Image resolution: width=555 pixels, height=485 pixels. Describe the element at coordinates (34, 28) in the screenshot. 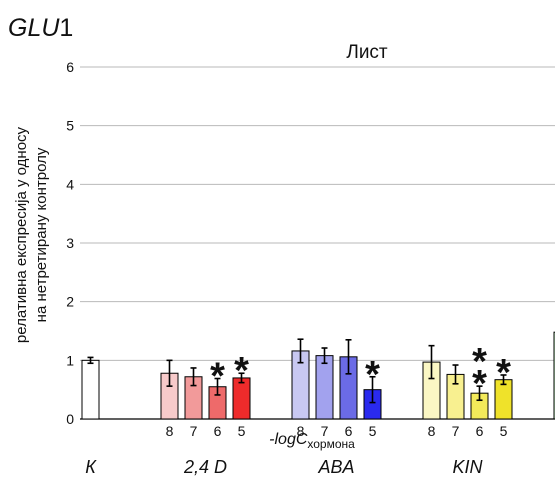

I see `gene-label-prefix: GLU` at that location.